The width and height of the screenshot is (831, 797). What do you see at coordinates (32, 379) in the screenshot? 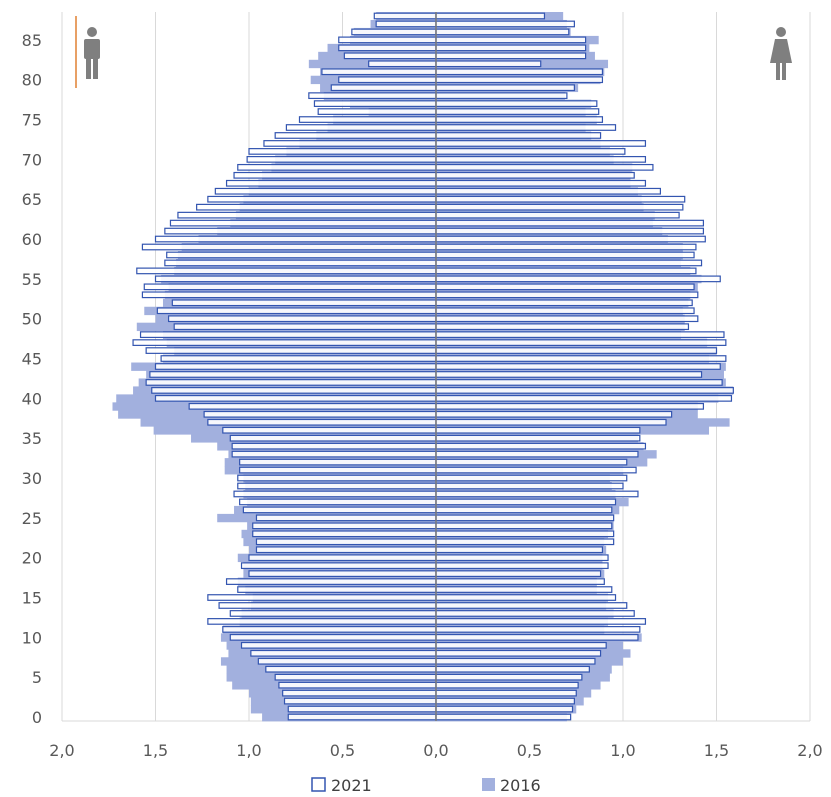
I see `y-tick-labels: 0 5 10 15 20 25 30 35 40 45 50 55 60 65 70 75 80 85` at bounding box center [32, 379].